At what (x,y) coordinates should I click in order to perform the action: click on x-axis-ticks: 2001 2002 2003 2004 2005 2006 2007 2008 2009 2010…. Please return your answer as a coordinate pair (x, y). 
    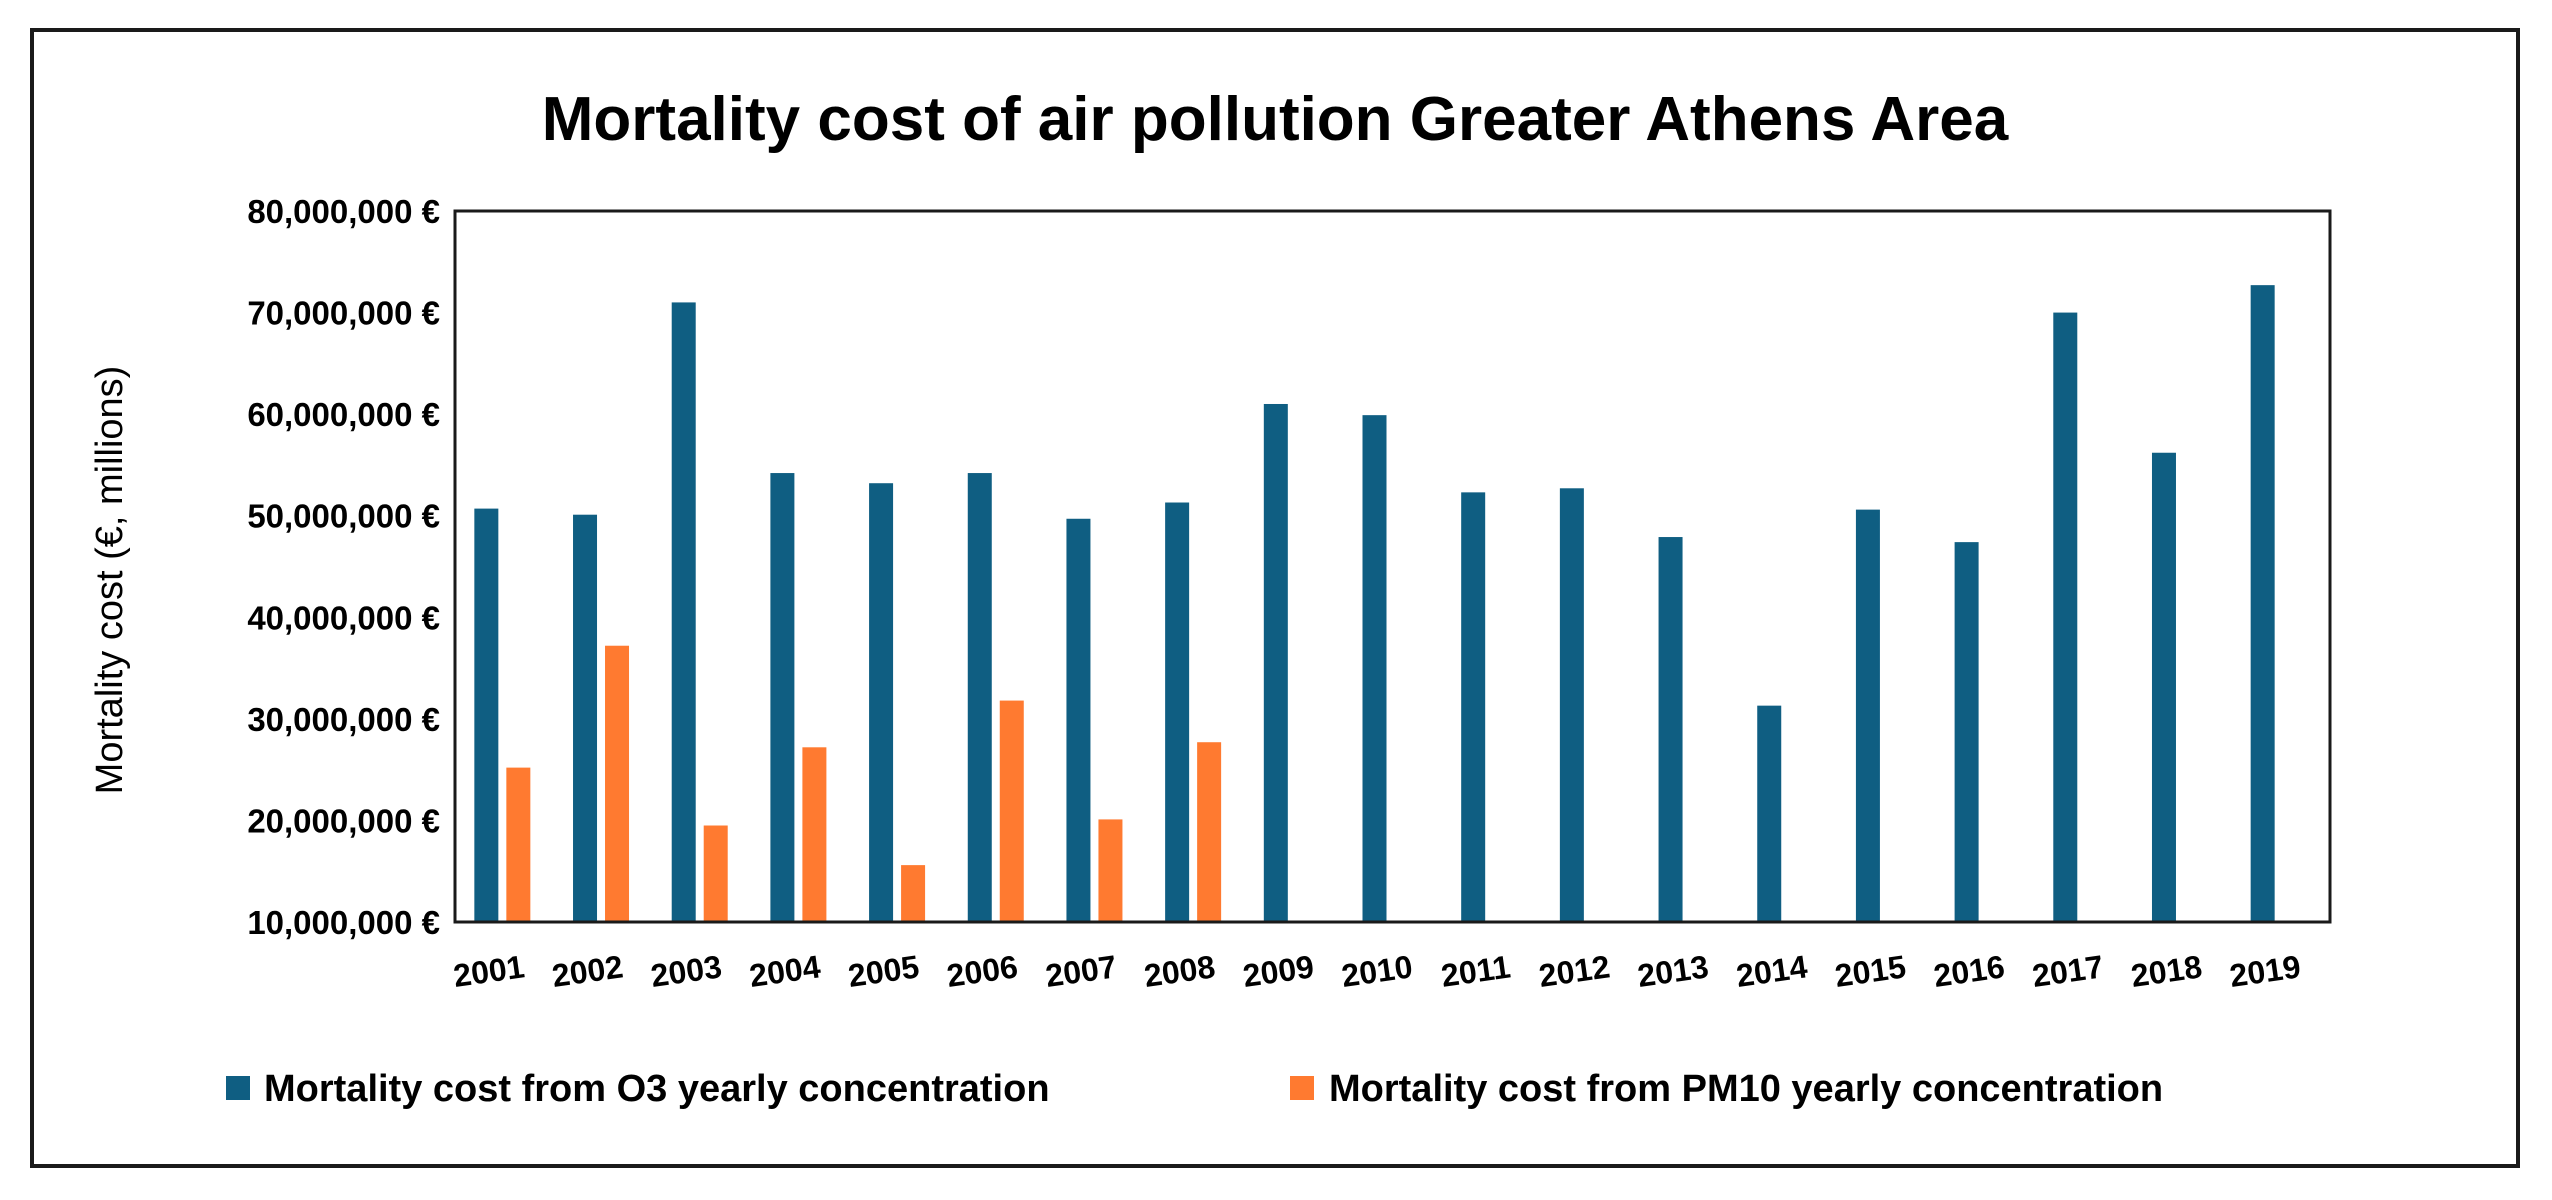
    Looking at the image, I should click on (1377, 971).